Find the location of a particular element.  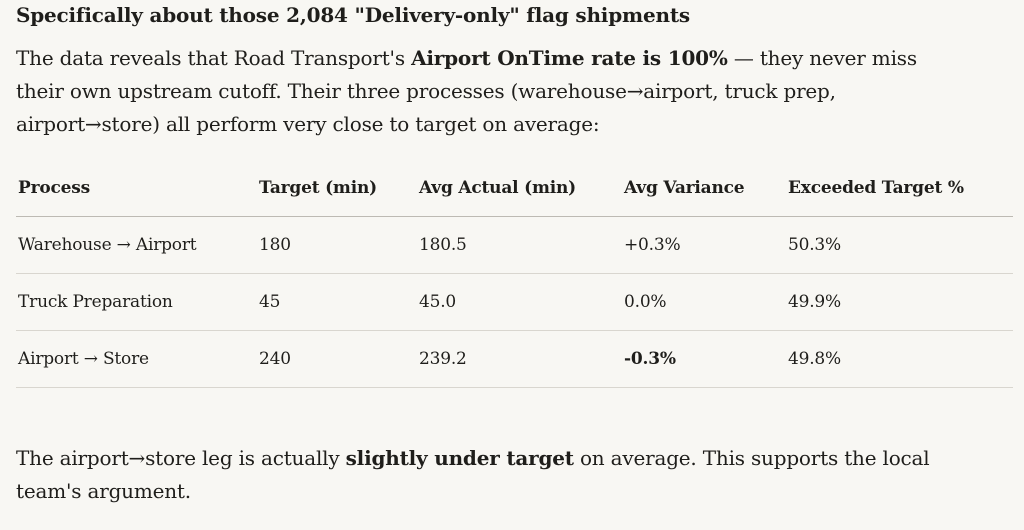

cell-exceeded-target: 49.8% is located at coordinates (899, 359).